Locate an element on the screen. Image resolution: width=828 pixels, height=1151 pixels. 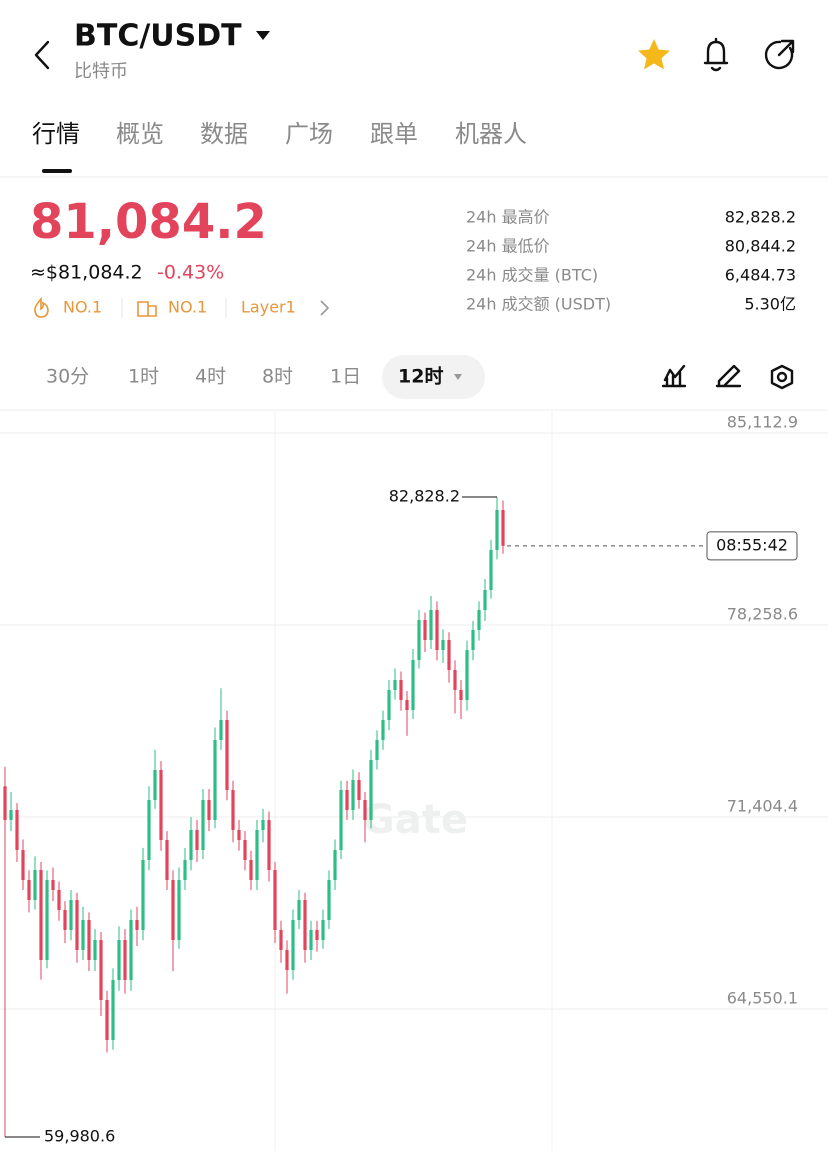
low-label: 59,980.6 is located at coordinates (79, 1135).